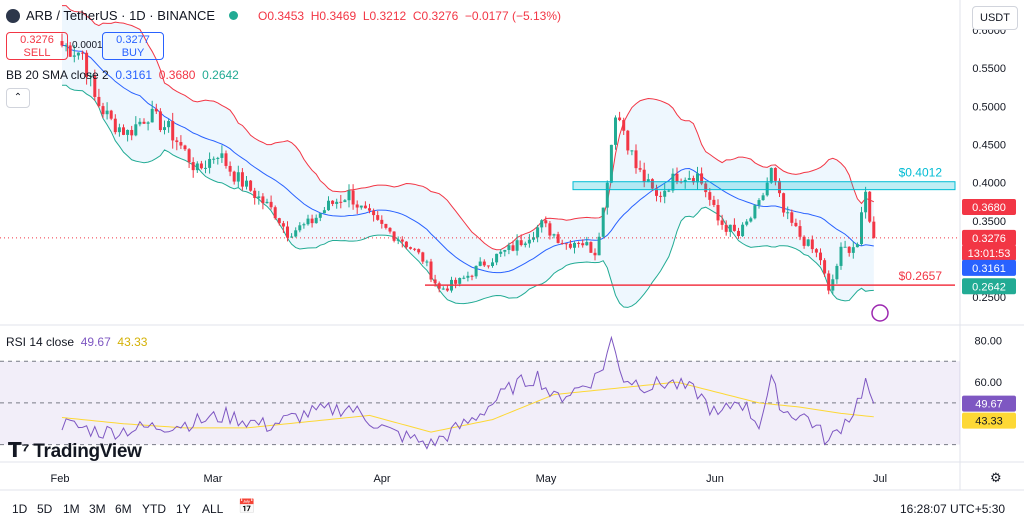  I want to click on bb-legend: BB 20 SMA close 2 0.3161 0.3680 0.2642, so click(122, 75).